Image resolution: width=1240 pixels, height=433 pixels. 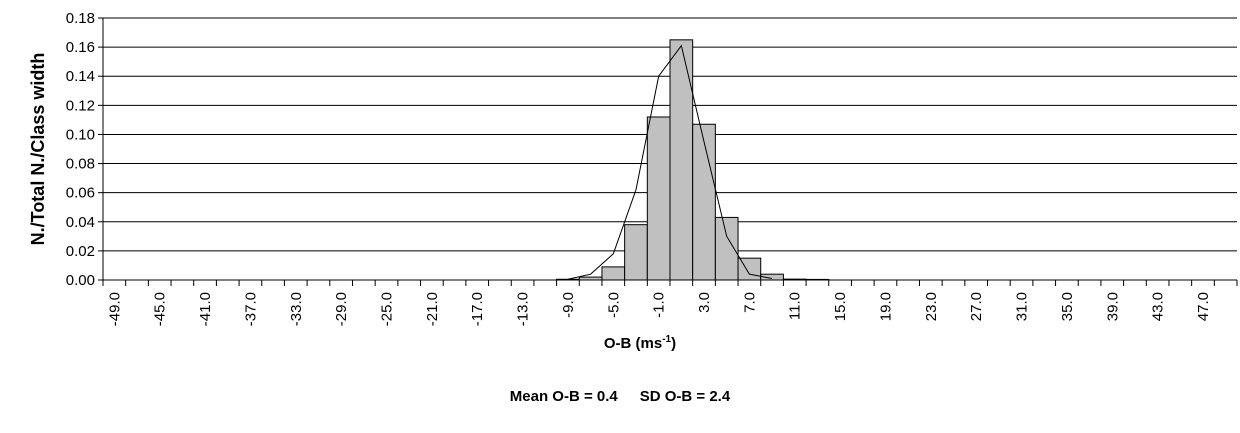 What do you see at coordinates (704, 302) in the screenshot?
I see `x-tick-label: 3.0` at bounding box center [704, 302].